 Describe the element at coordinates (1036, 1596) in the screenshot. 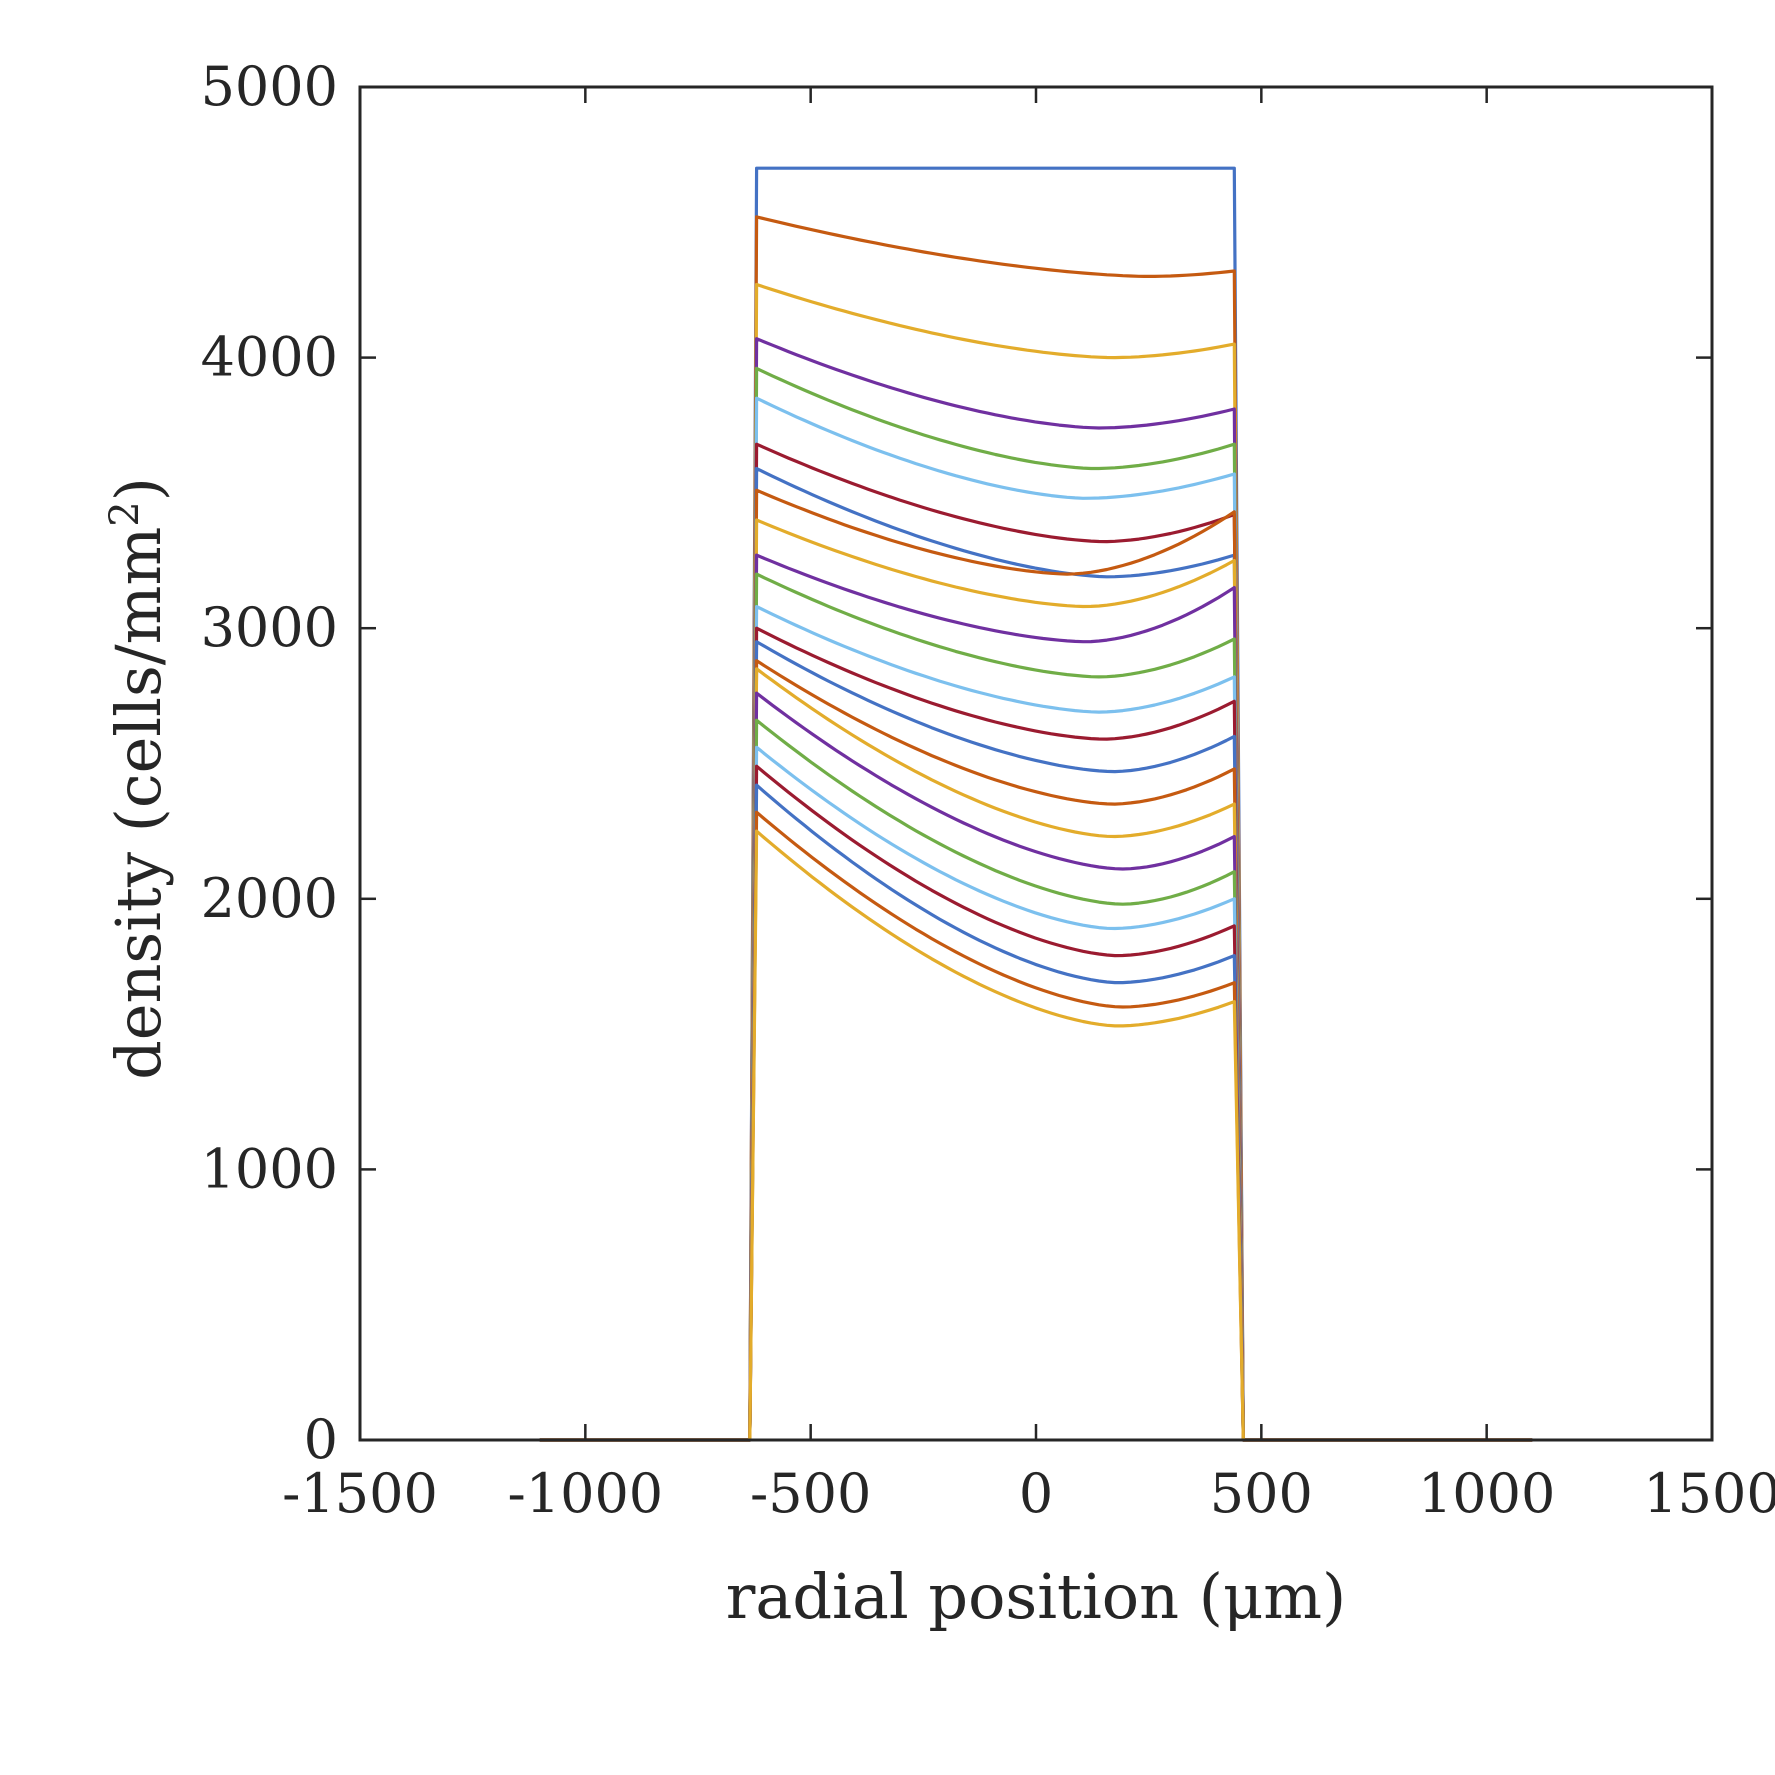

I see `x-axis-label: radial position (μm)` at that location.